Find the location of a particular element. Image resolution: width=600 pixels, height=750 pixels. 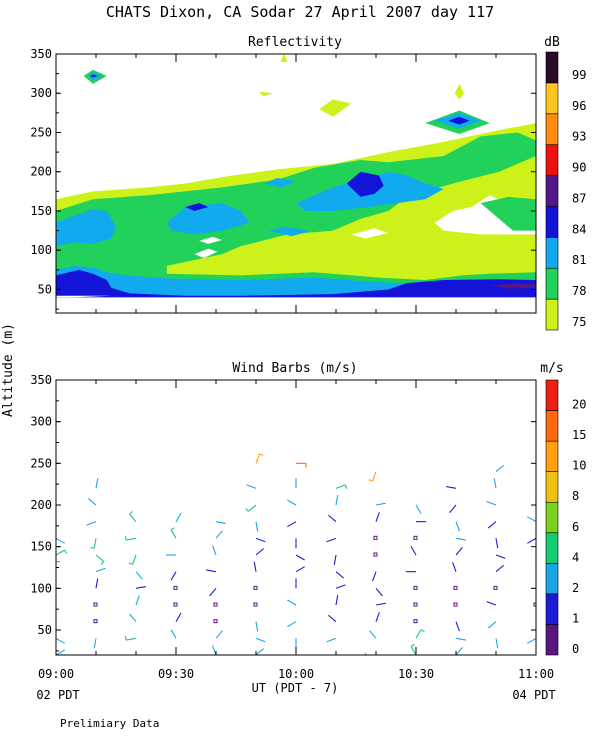

y-tick-label: 200 is located at coordinates (41, 172).